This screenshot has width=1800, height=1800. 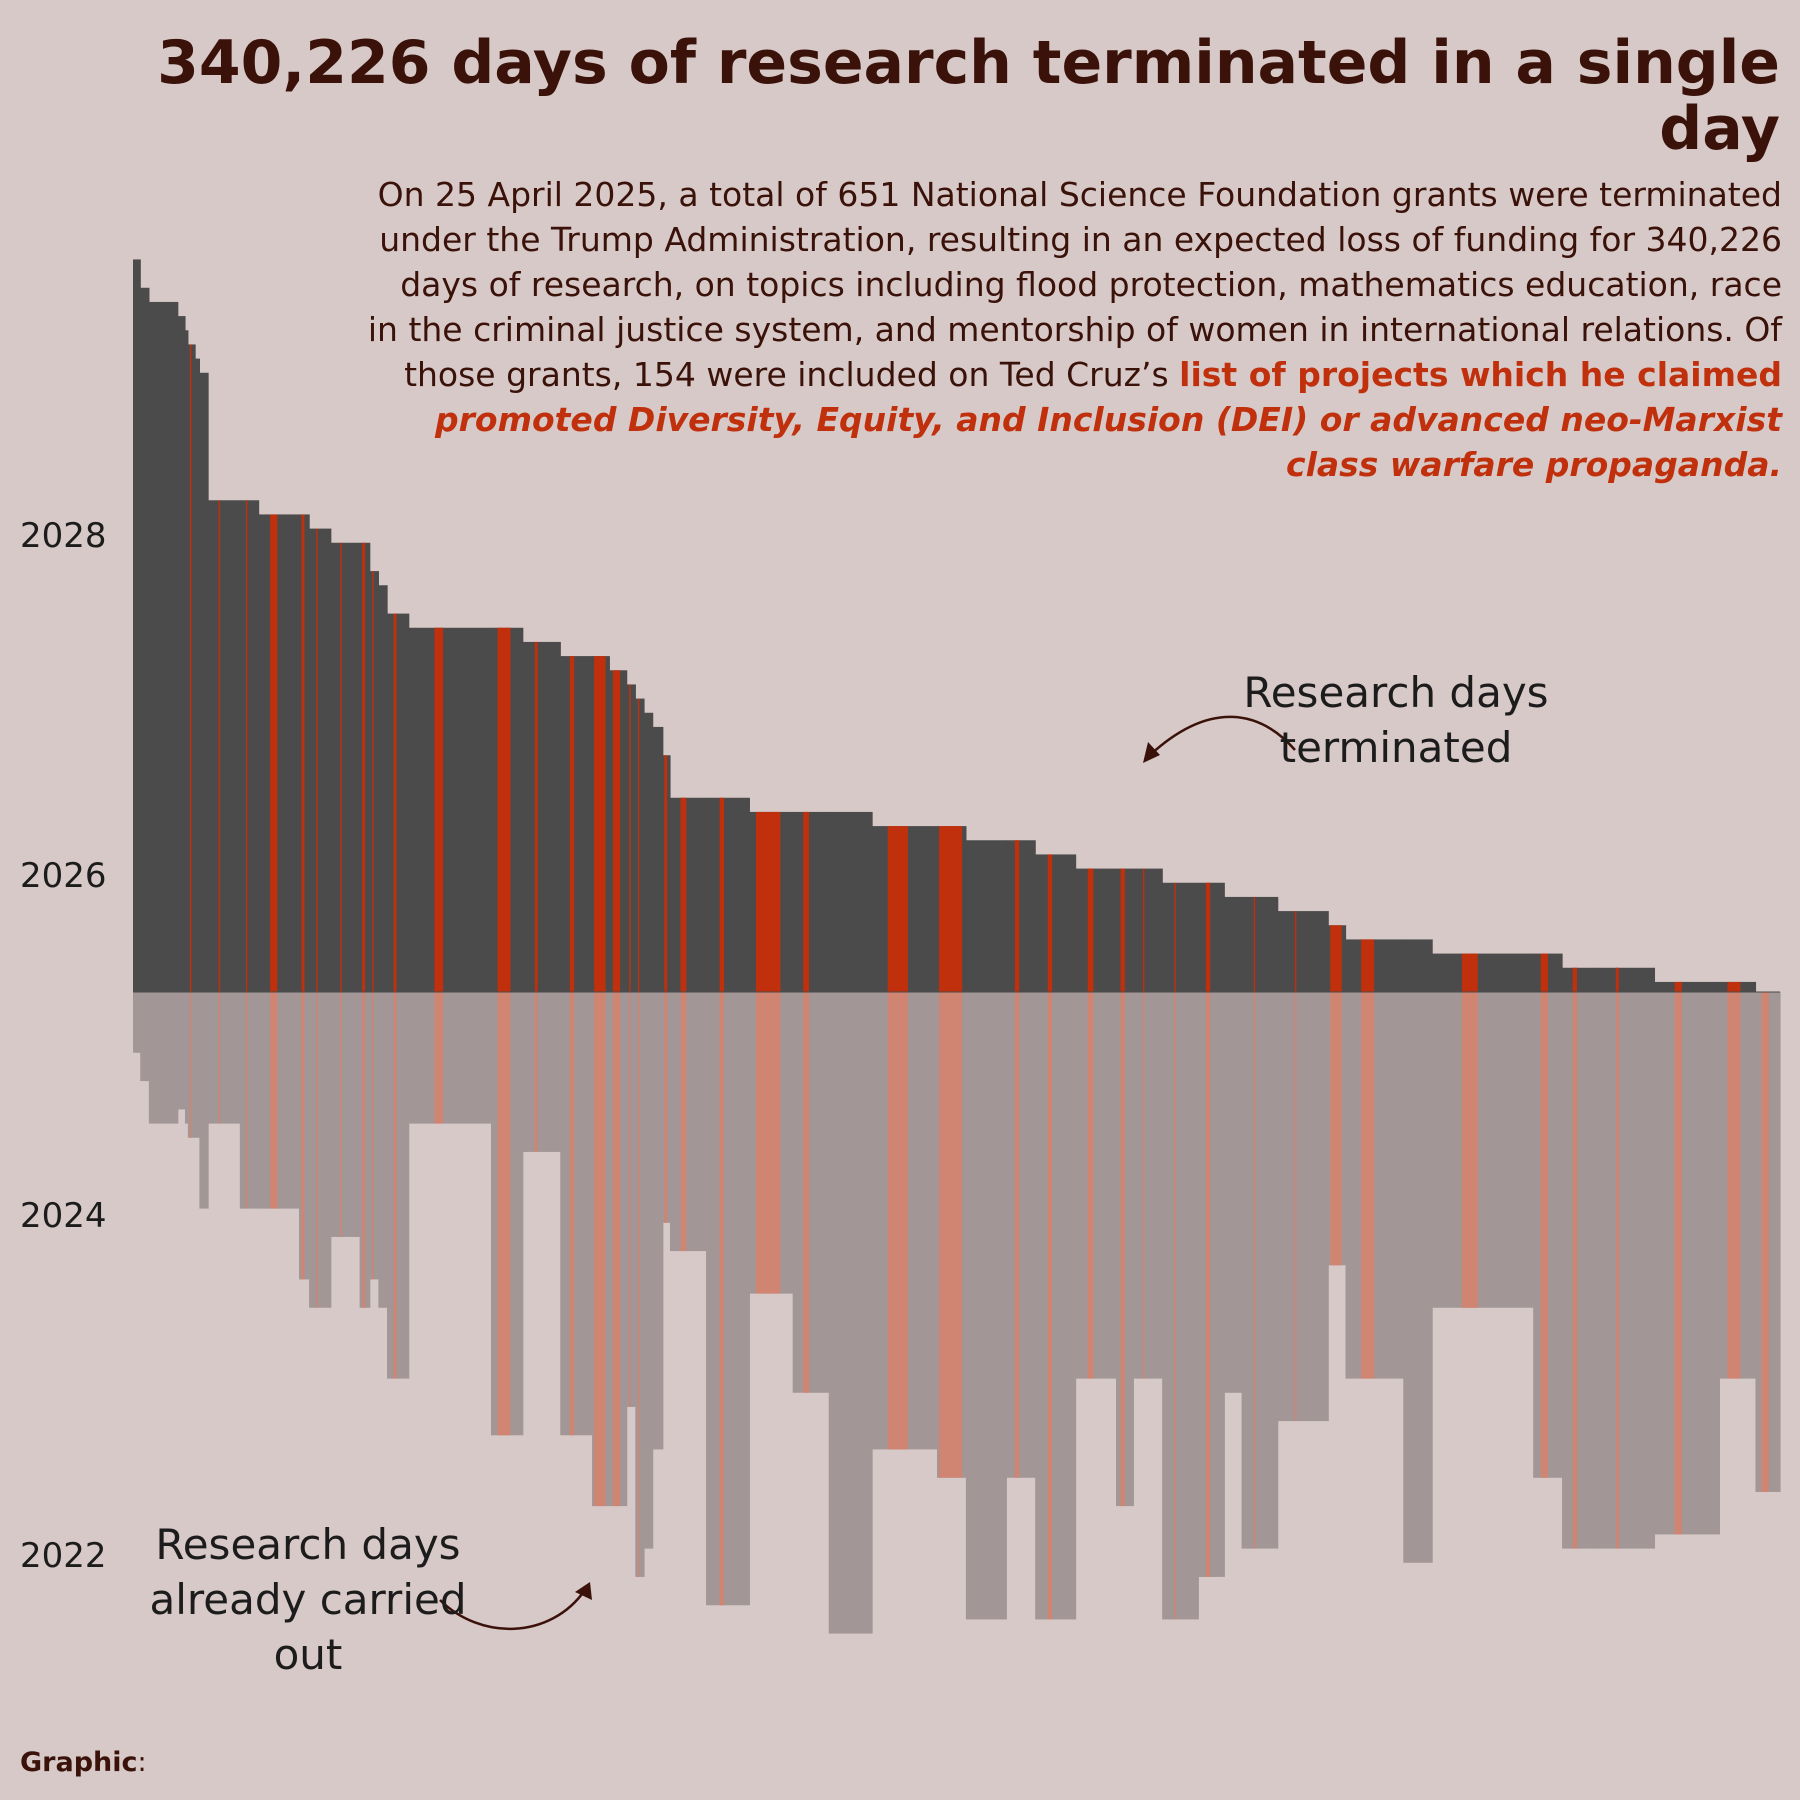 What do you see at coordinates (1151, 752) in the screenshot?
I see `arrowhead-terminated-icon` at bounding box center [1151, 752].